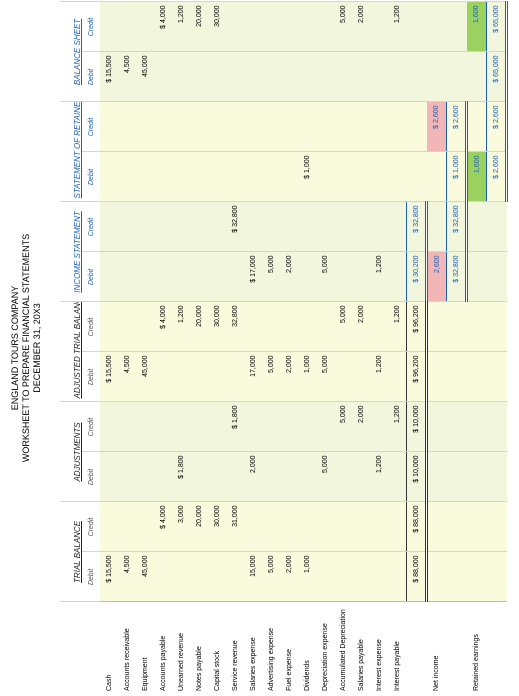 The height and width of the screenshot is (696, 519). What do you see at coordinates (343, 648) in the screenshot?
I see `account: Accumulated Depreciation` at bounding box center [343, 648].